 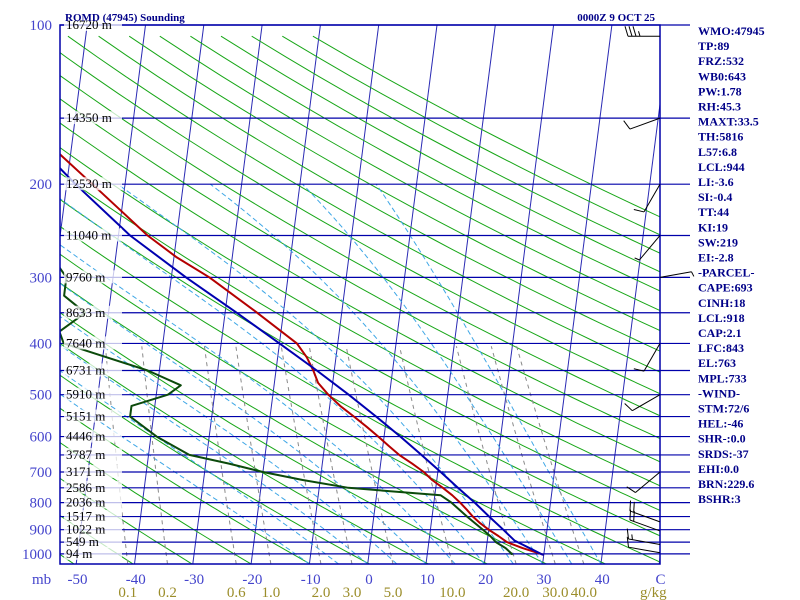 I want to click on temperature-tick-label: 10, so click(x=427, y=580).